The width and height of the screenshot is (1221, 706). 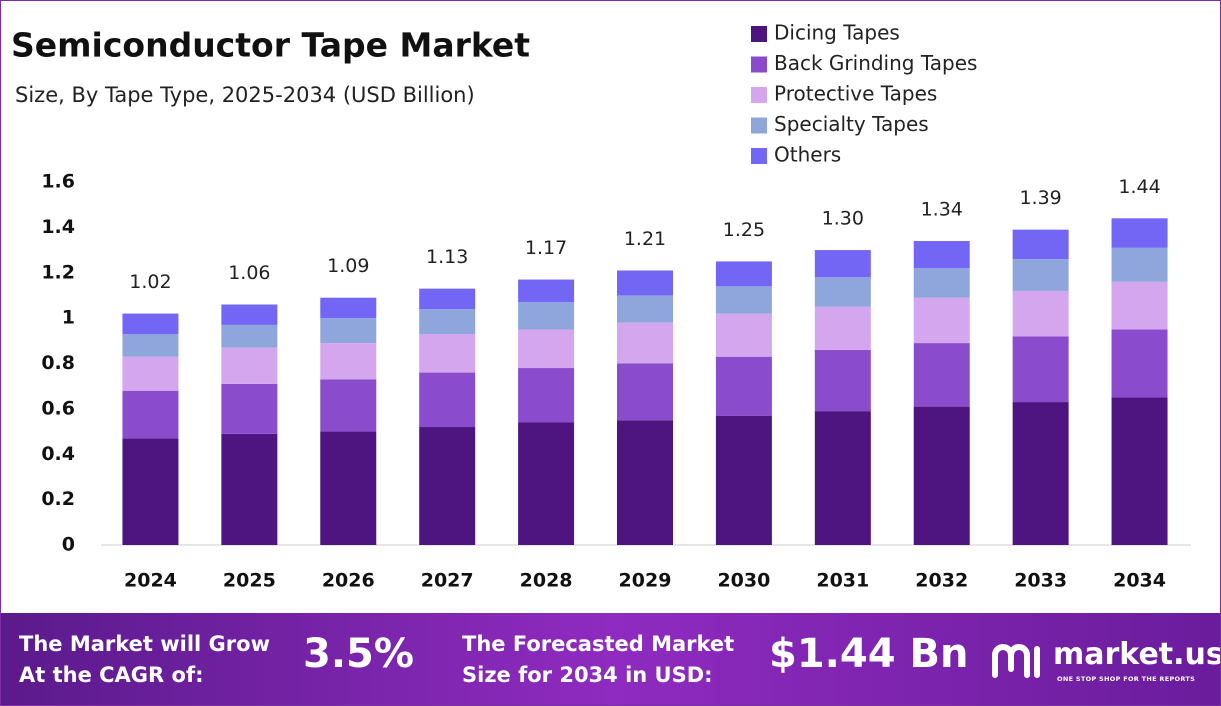 I want to click on x-tick-label: 2024, so click(x=150, y=581).